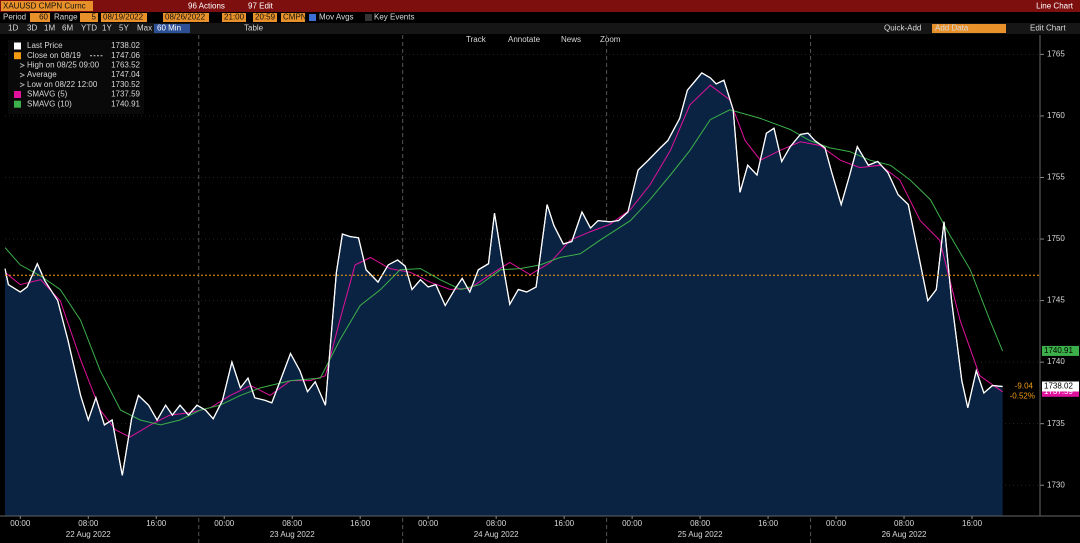 The height and width of the screenshot is (543, 1080). I want to click on period-box, so click(40, 17).